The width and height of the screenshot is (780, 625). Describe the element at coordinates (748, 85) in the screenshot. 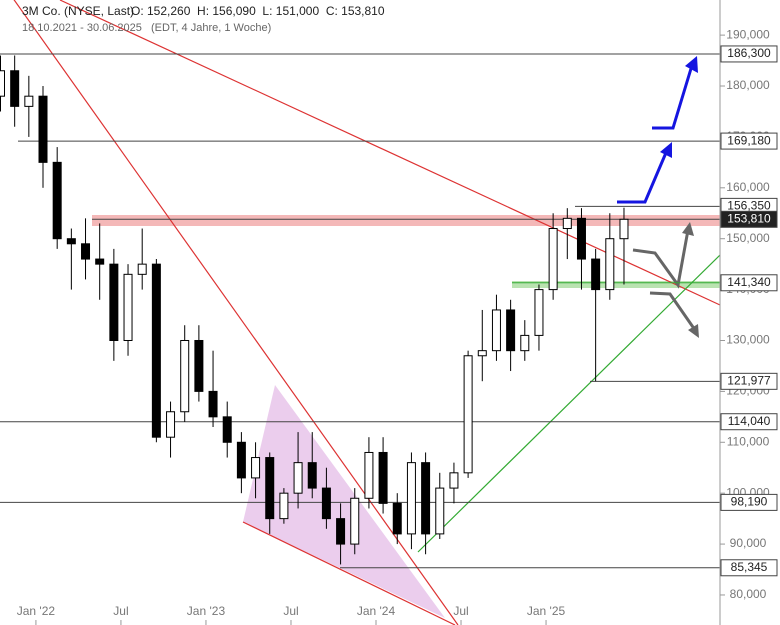

I see `y-tick-label: 180,000` at that location.